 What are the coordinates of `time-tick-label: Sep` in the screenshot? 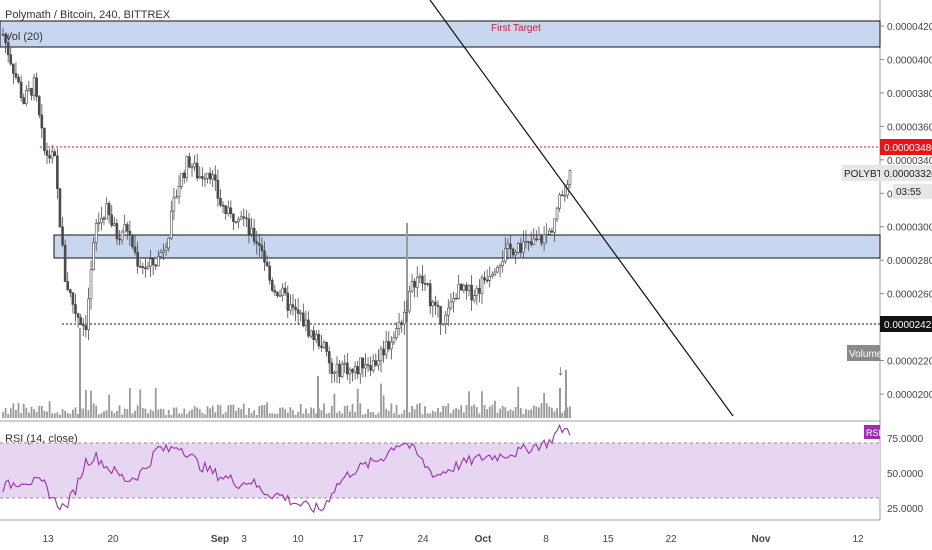 It's located at (220, 539).